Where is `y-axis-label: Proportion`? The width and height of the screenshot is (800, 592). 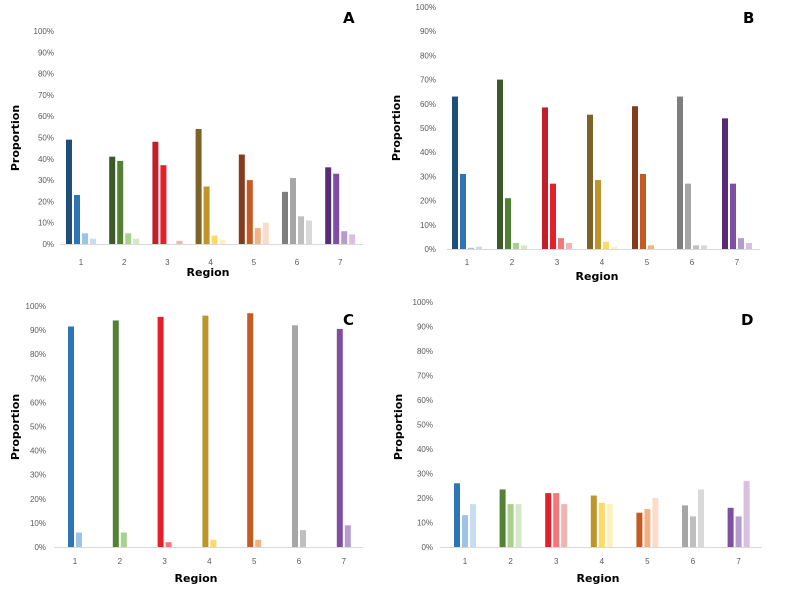
y-axis-label: Proportion is located at coordinates (398, 427).